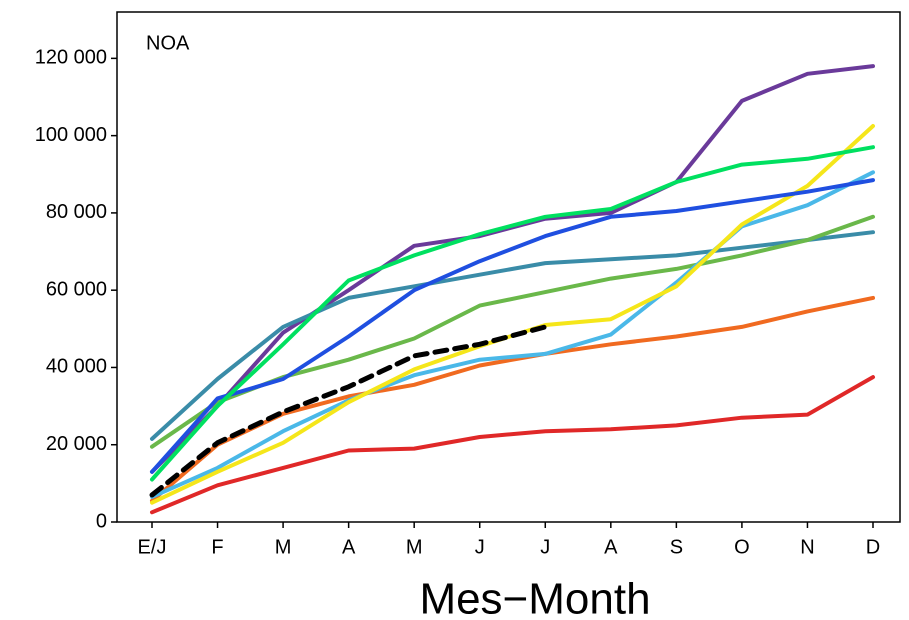 This screenshot has width=909, height=620. I want to click on y-tick-label: 0, so click(101, 521).